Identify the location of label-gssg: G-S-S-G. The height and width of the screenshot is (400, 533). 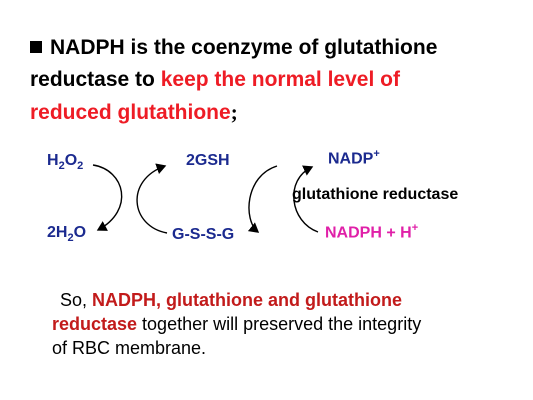
(203, 234).